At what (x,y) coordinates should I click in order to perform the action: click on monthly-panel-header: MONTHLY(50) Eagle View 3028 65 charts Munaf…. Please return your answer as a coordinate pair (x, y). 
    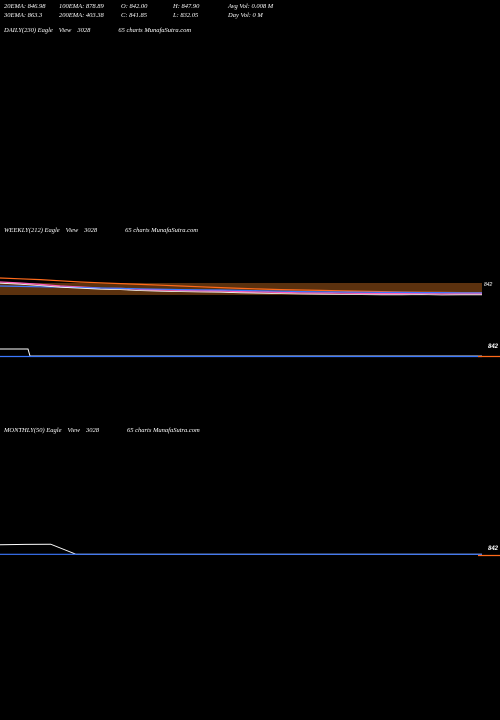
    Looking at the image, I should click on (105, 430).